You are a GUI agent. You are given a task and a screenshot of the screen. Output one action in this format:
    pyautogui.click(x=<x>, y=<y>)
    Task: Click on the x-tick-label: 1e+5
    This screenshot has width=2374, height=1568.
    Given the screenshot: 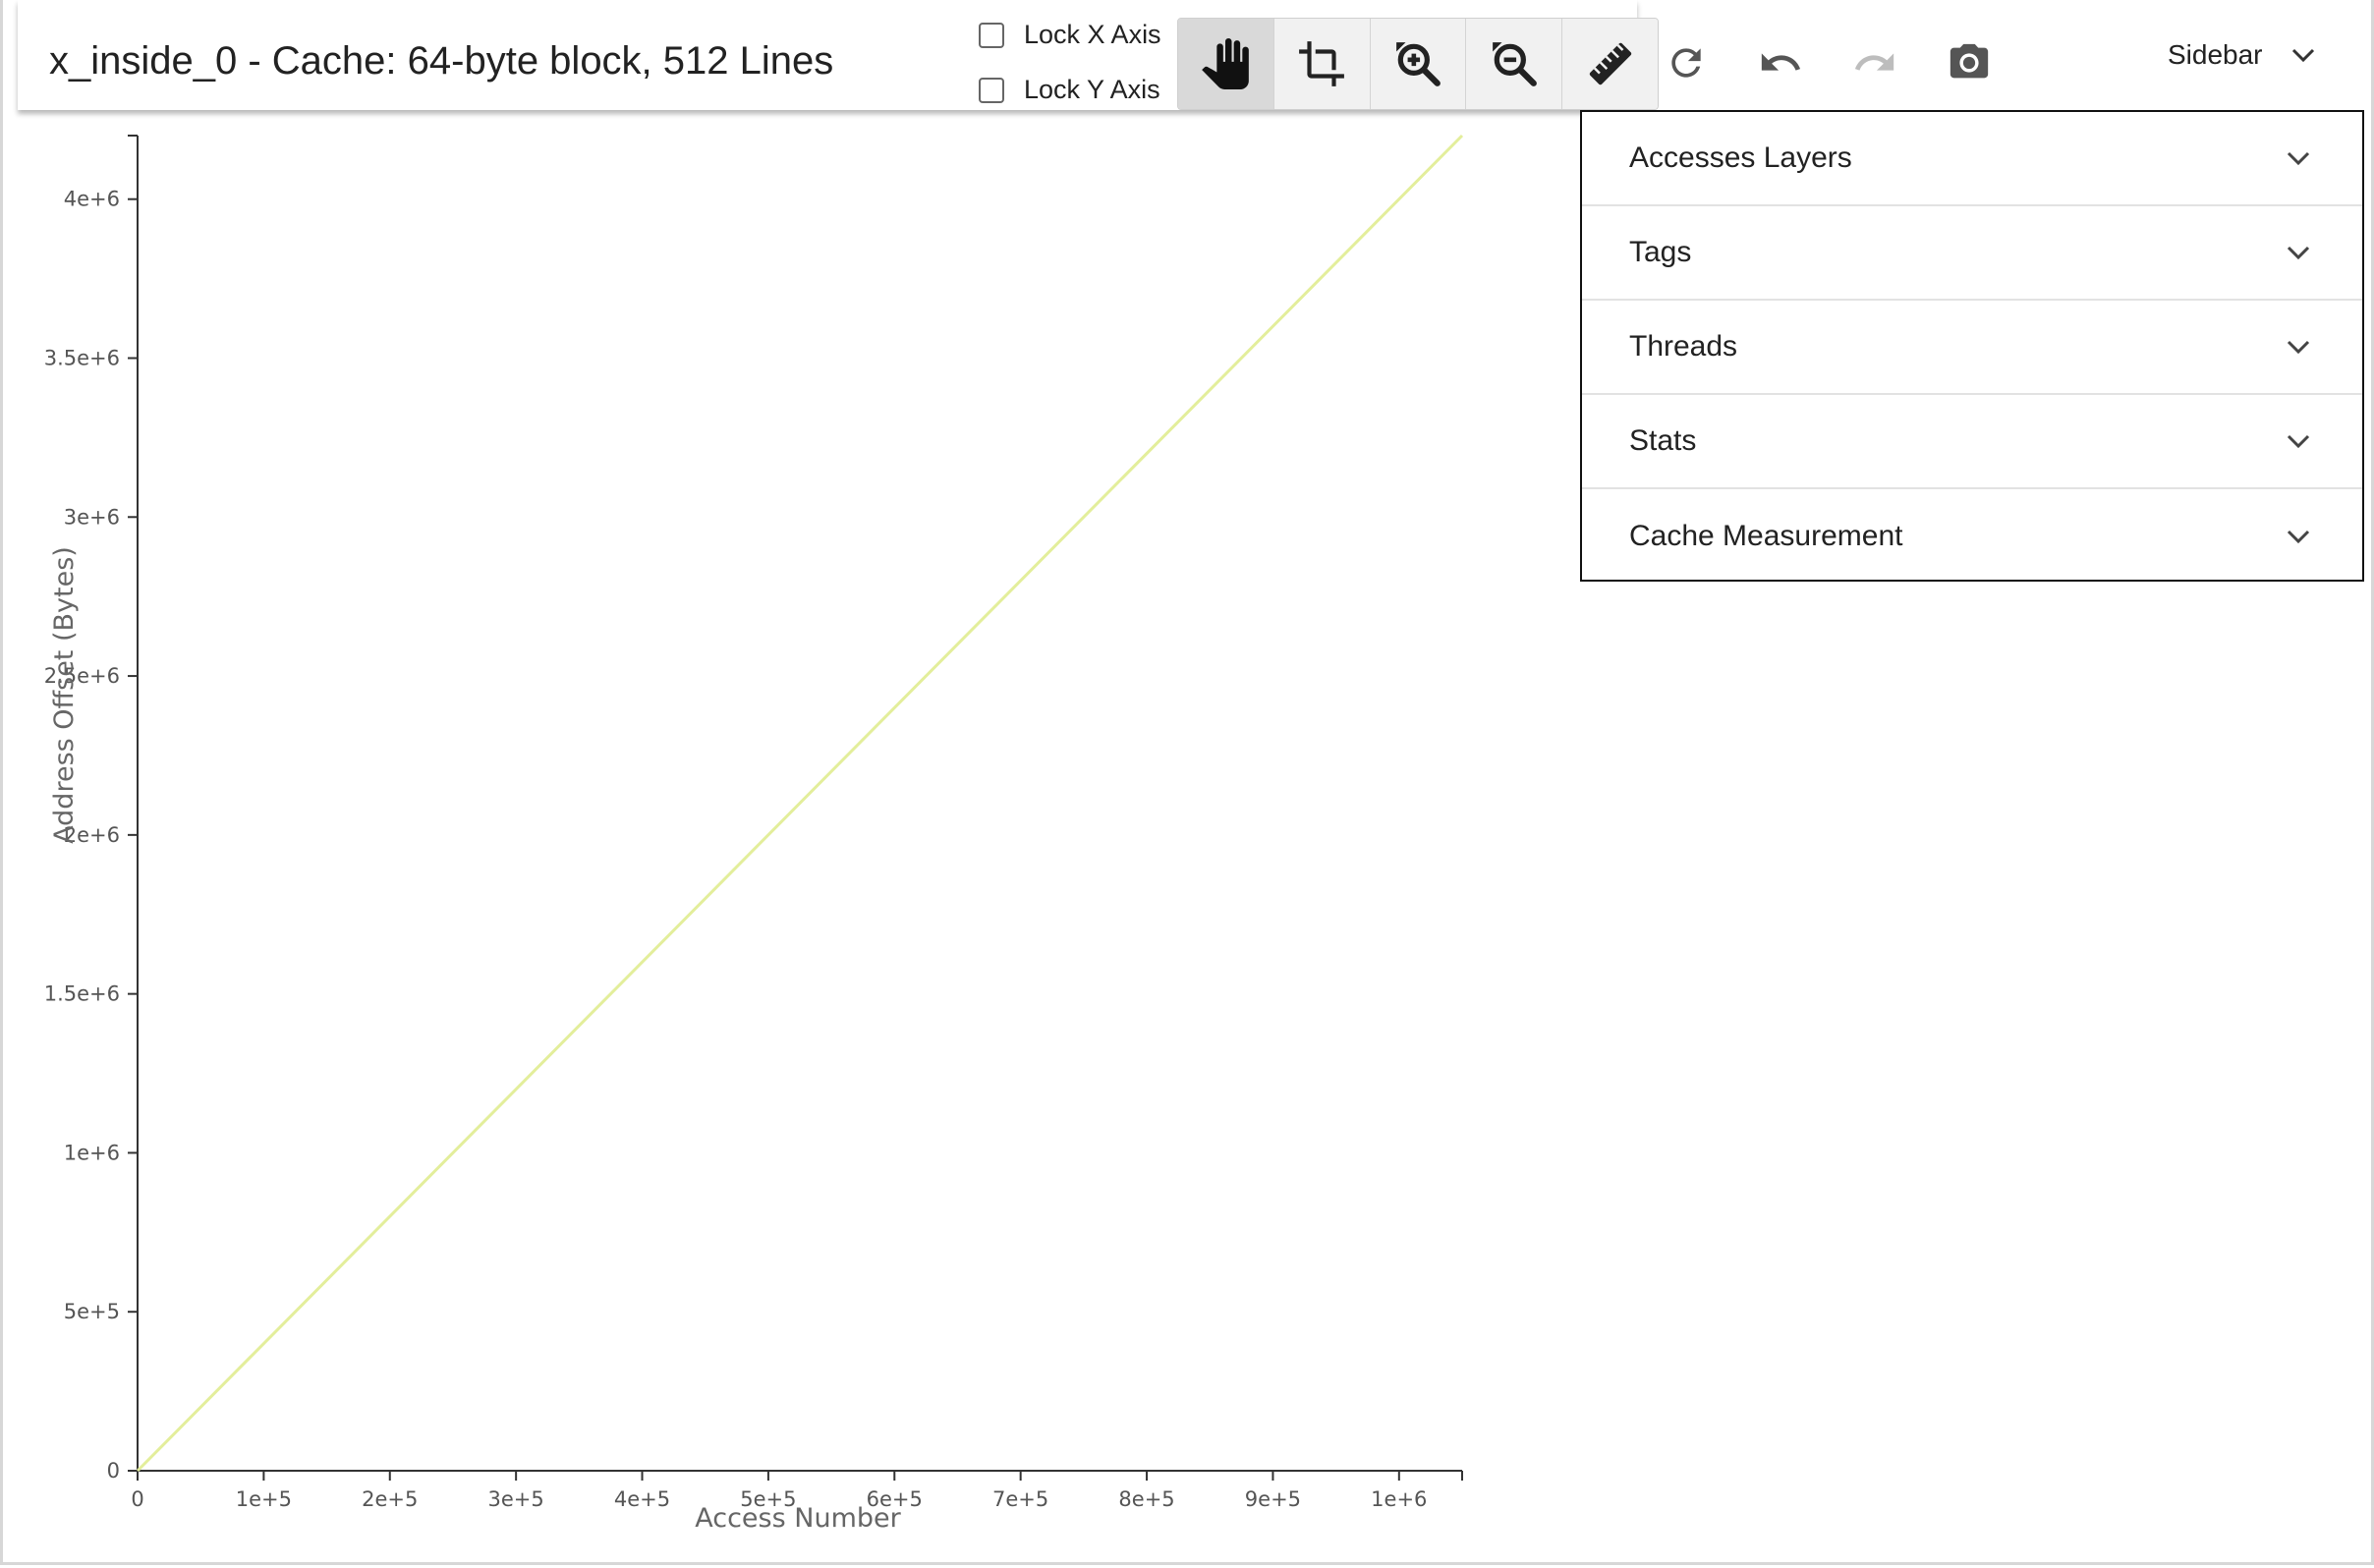 What is the action you would take?
    pyautogui.click(x=264, y=1499)
    